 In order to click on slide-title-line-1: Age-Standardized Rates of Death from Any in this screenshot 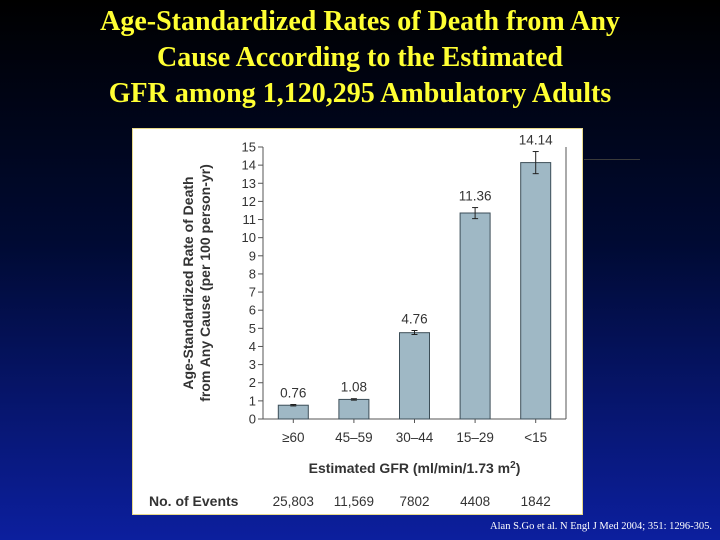, I will do `click(360, 21)`.